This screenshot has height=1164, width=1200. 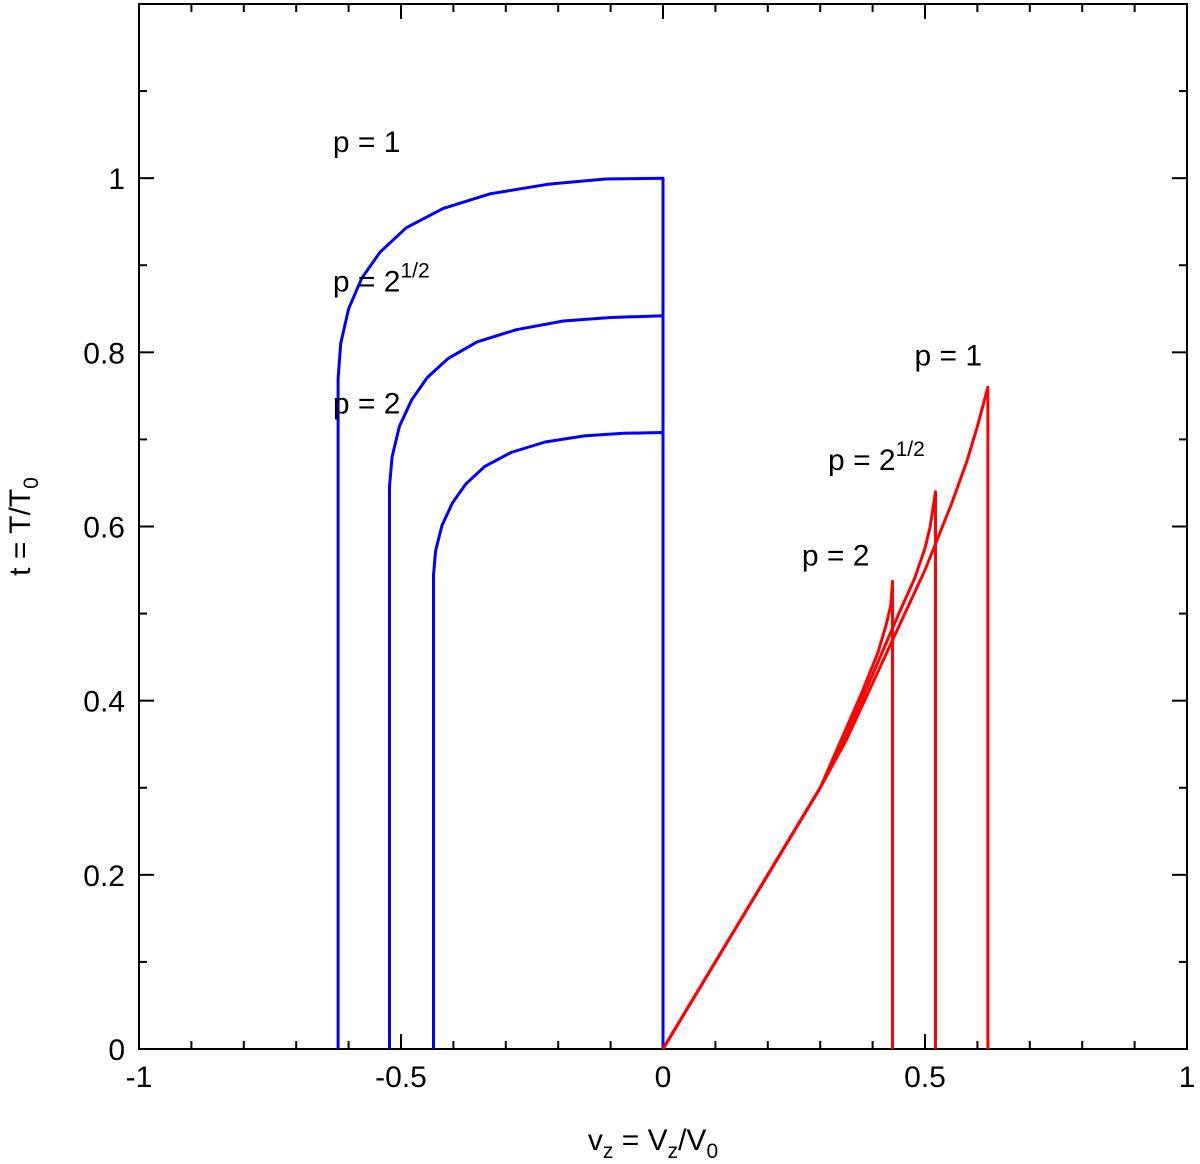 I want to click on x-tick-label: -0.5, so click(x=401, y=1077).